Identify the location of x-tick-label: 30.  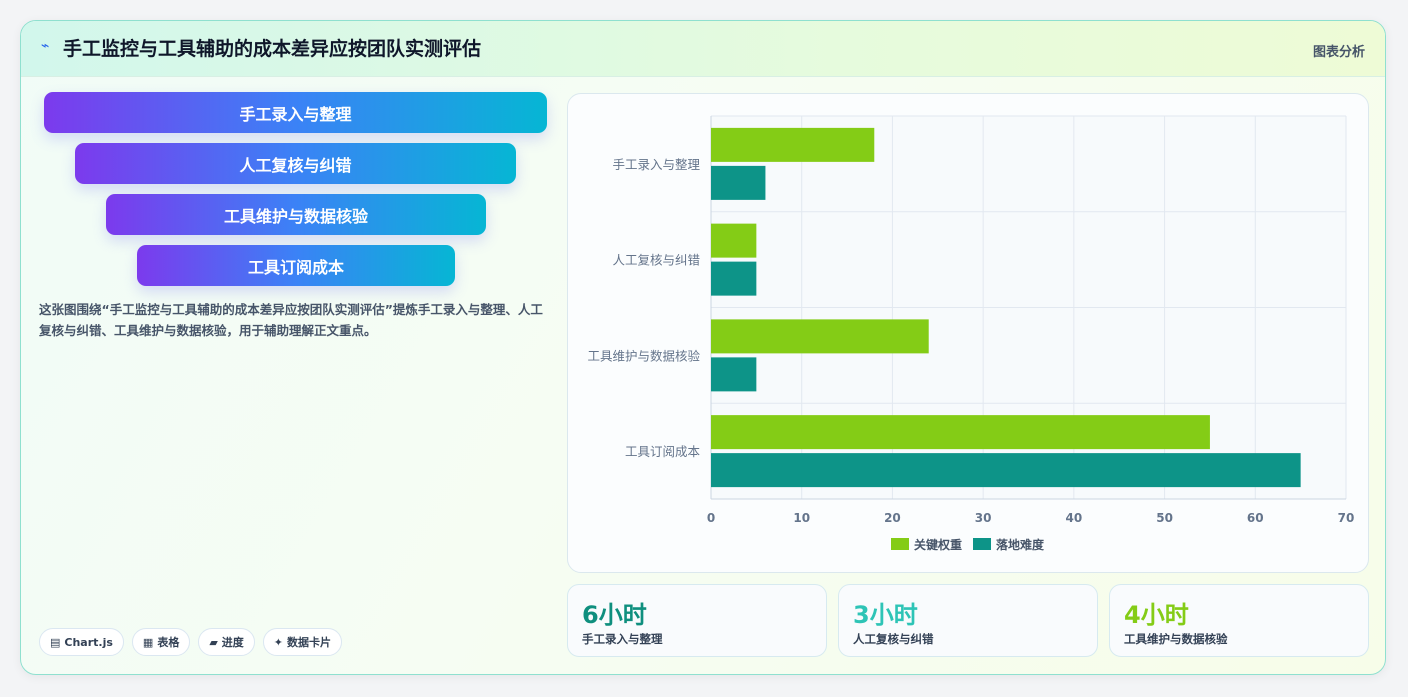
(983, 518).